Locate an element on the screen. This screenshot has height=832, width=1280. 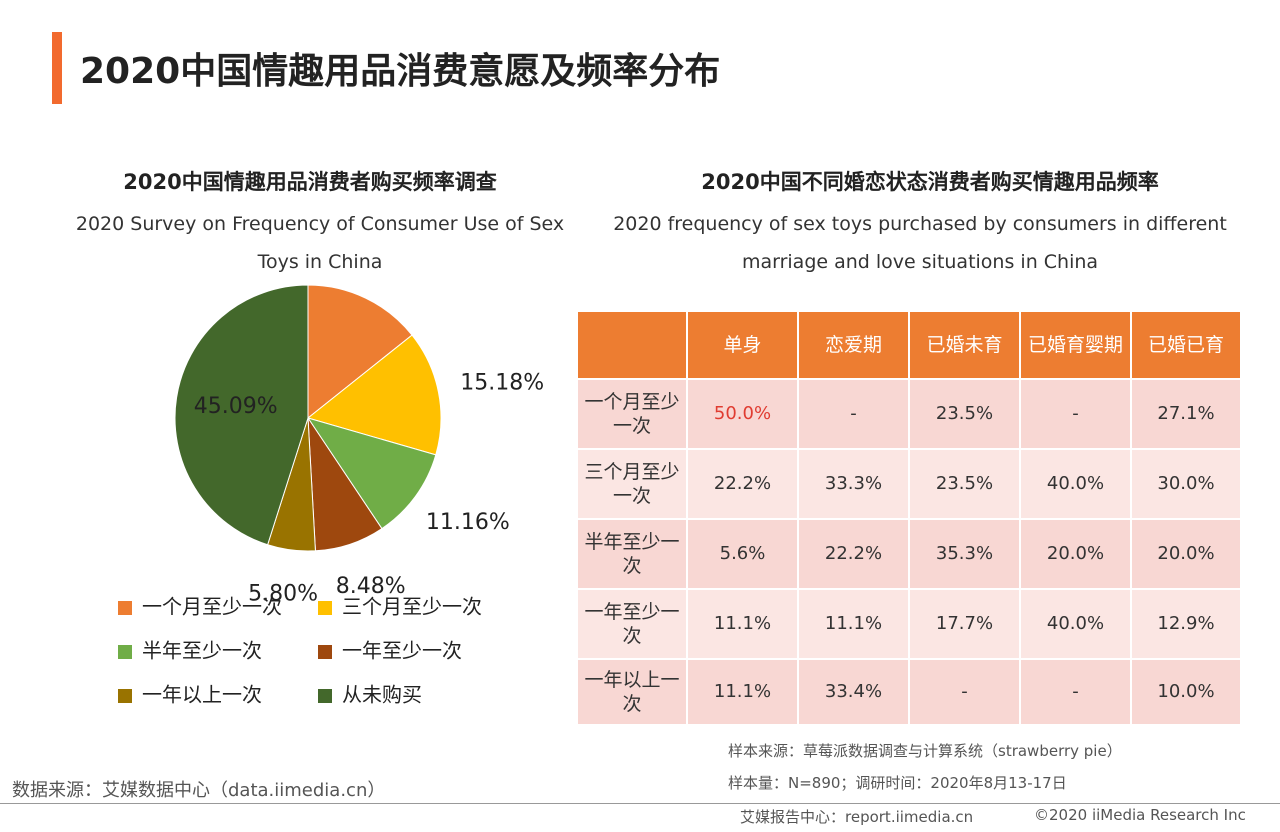
title-bar is located at coordinates (57, 68).